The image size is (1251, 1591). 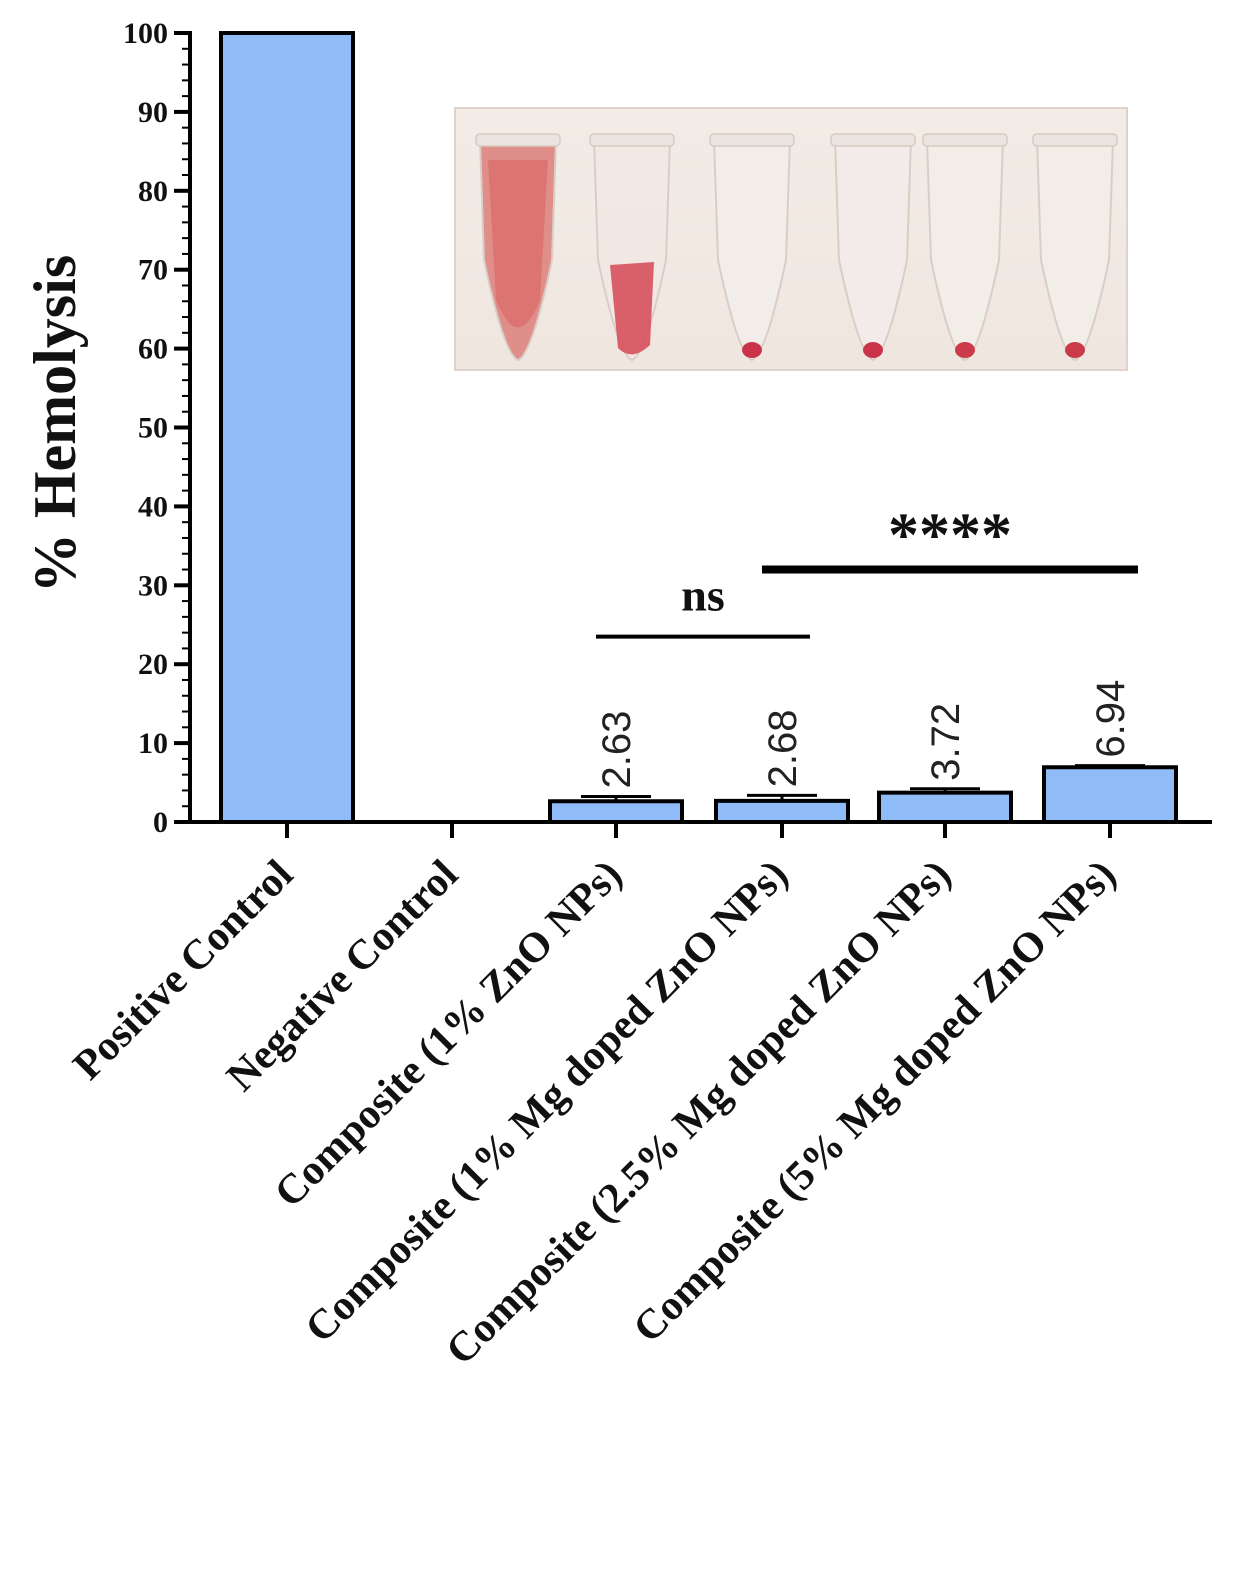 What do you see at coordinates (153, 585) in the screenshot?
I see `y-tick-label: 30` at bounding box center [153, 585].